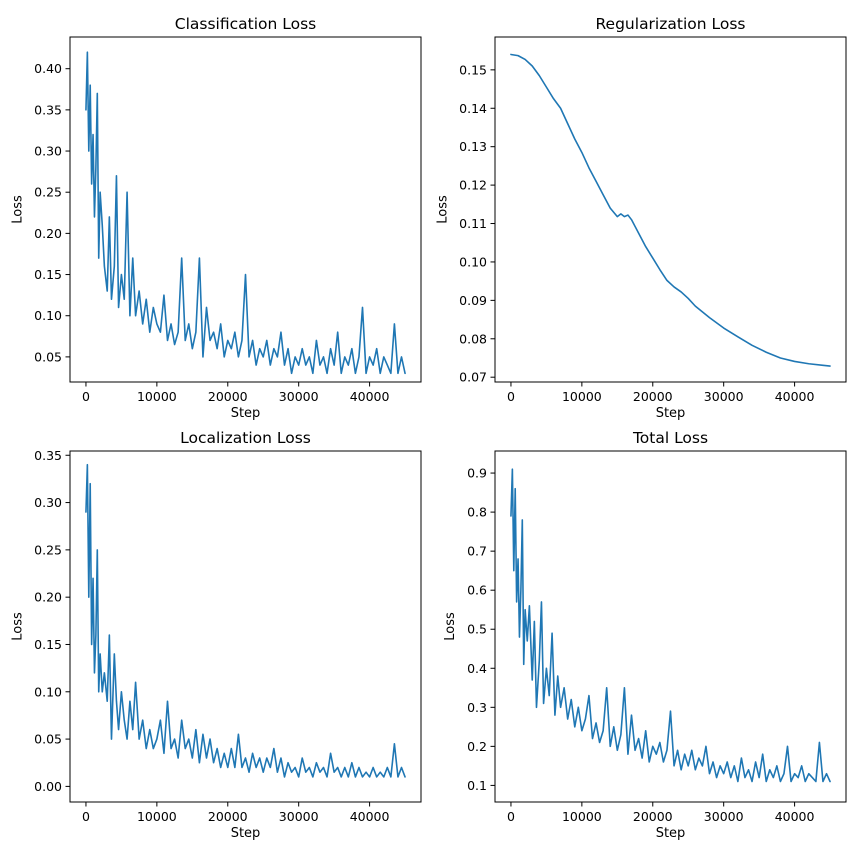 Image resolution: width=855 pixels, height=855 pixels. What do you see at coordinates (477, 707) in the screenshot?
I see `total-loss-y-tick-label: 0.3` at bounding box center [477, 707].